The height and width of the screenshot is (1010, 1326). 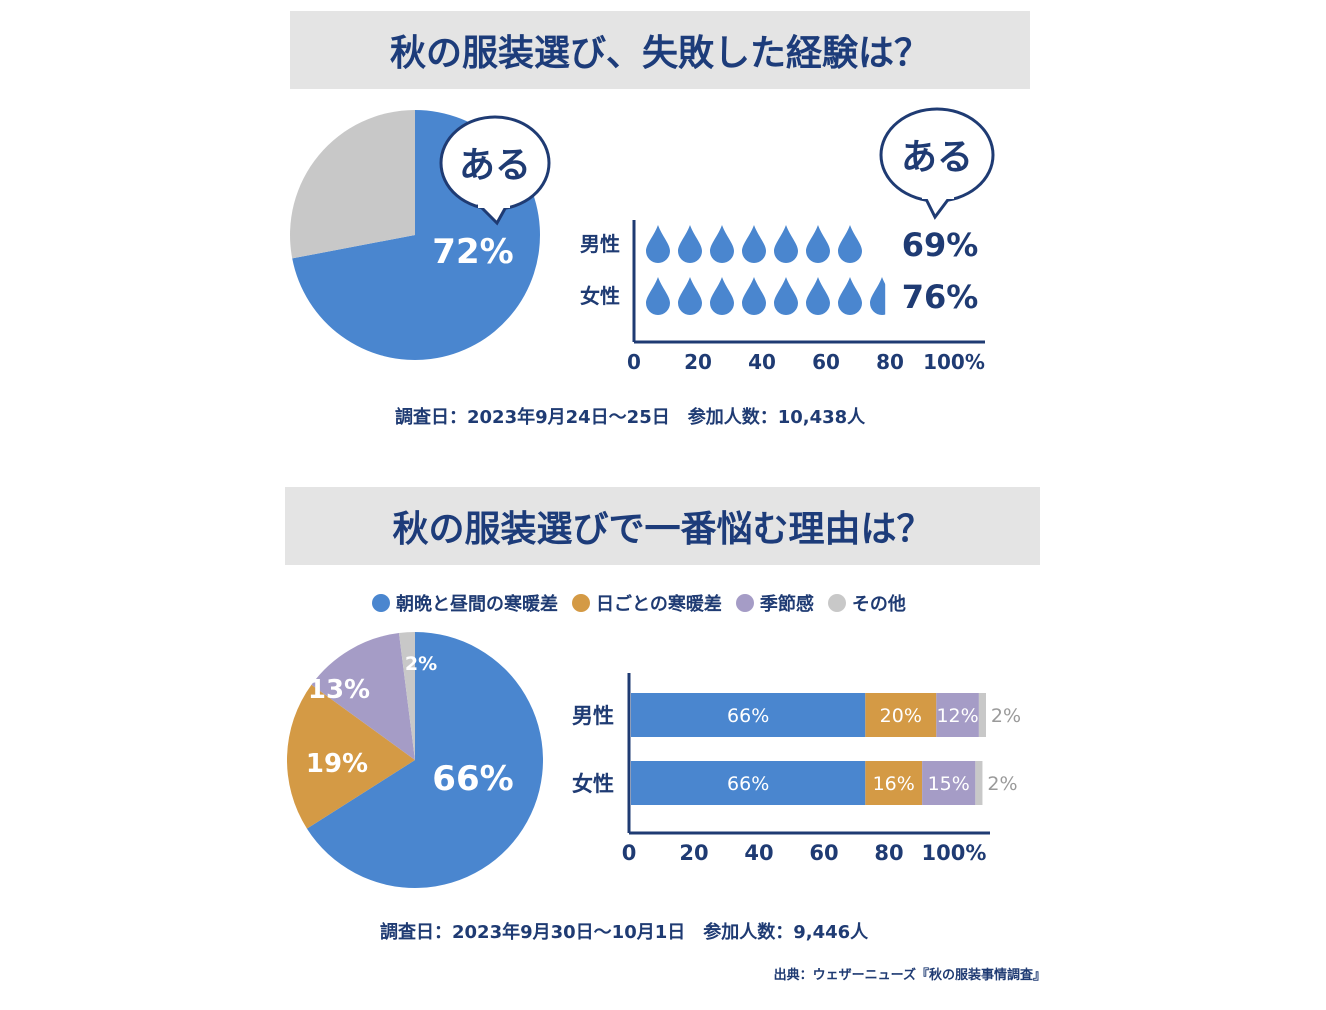 I want to click on legend-label: その他, so click(x=878, y=604).